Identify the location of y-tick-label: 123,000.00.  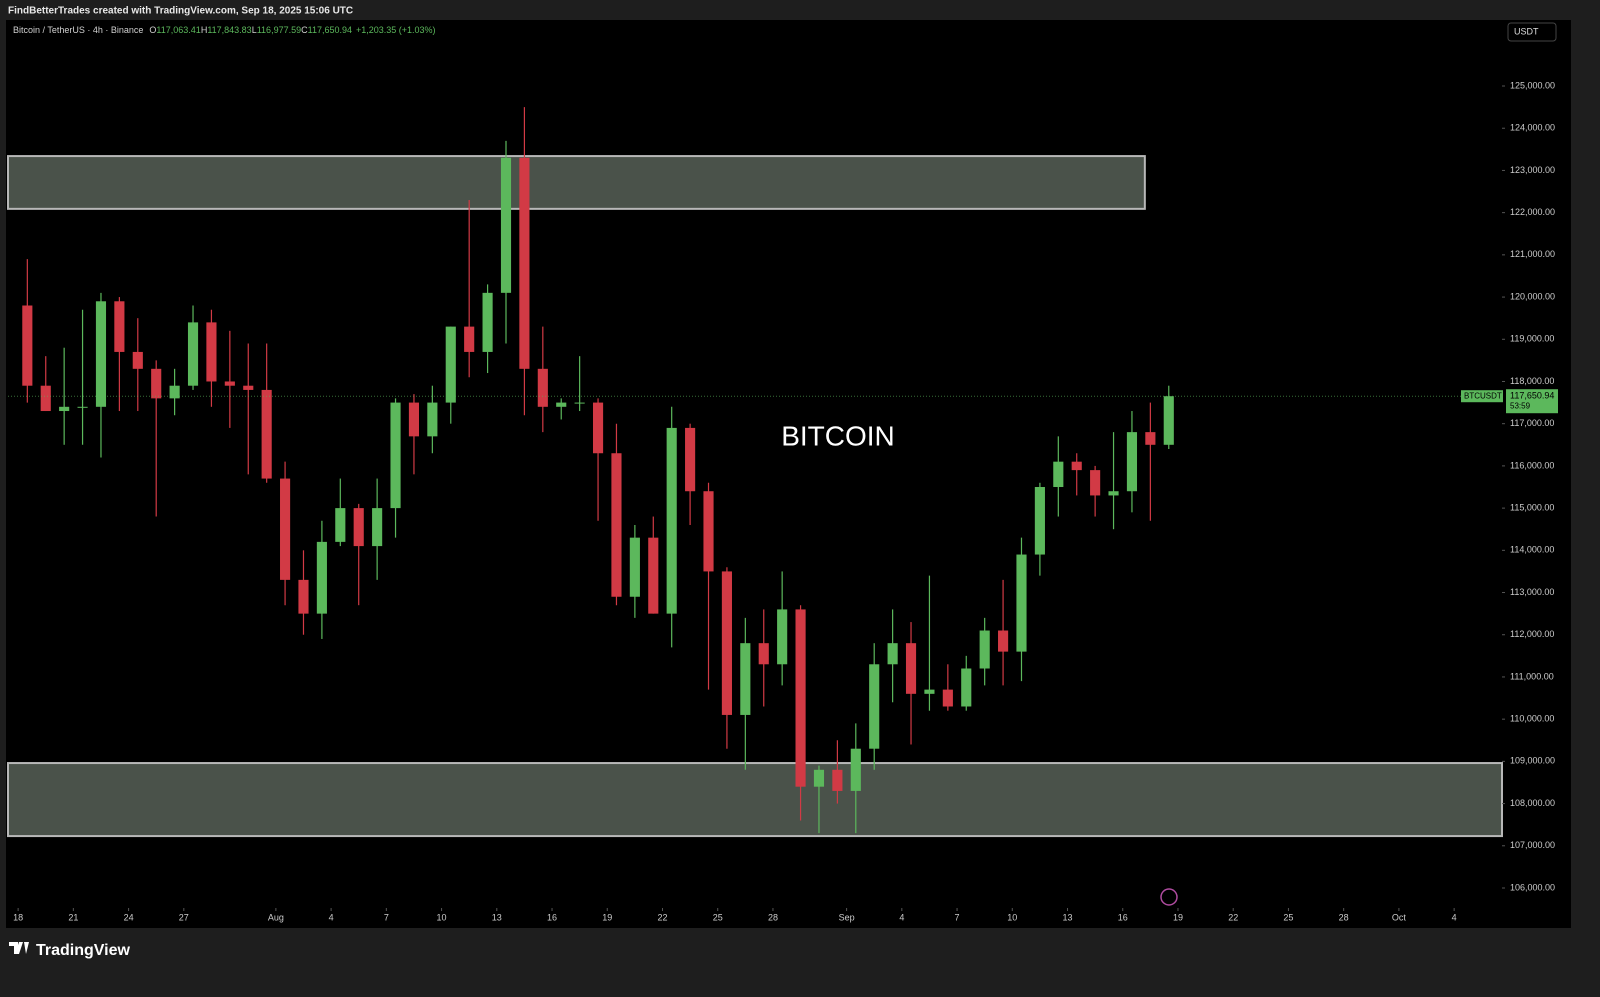
(1532, 170).